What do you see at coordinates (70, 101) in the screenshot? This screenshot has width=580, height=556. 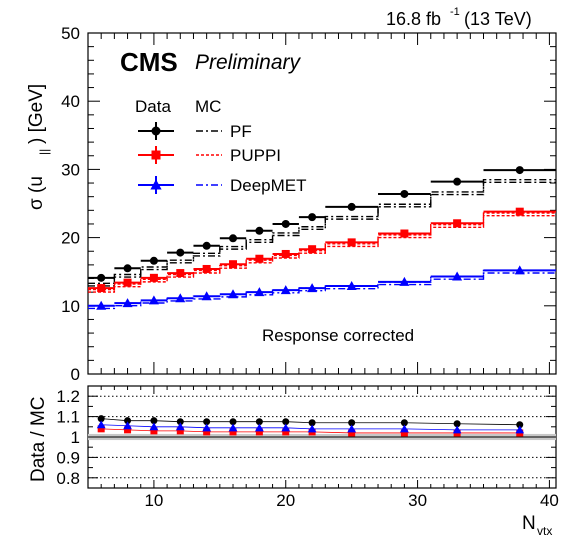 I see `main-y-tick-label: 40` at bounding box center [70, 101].